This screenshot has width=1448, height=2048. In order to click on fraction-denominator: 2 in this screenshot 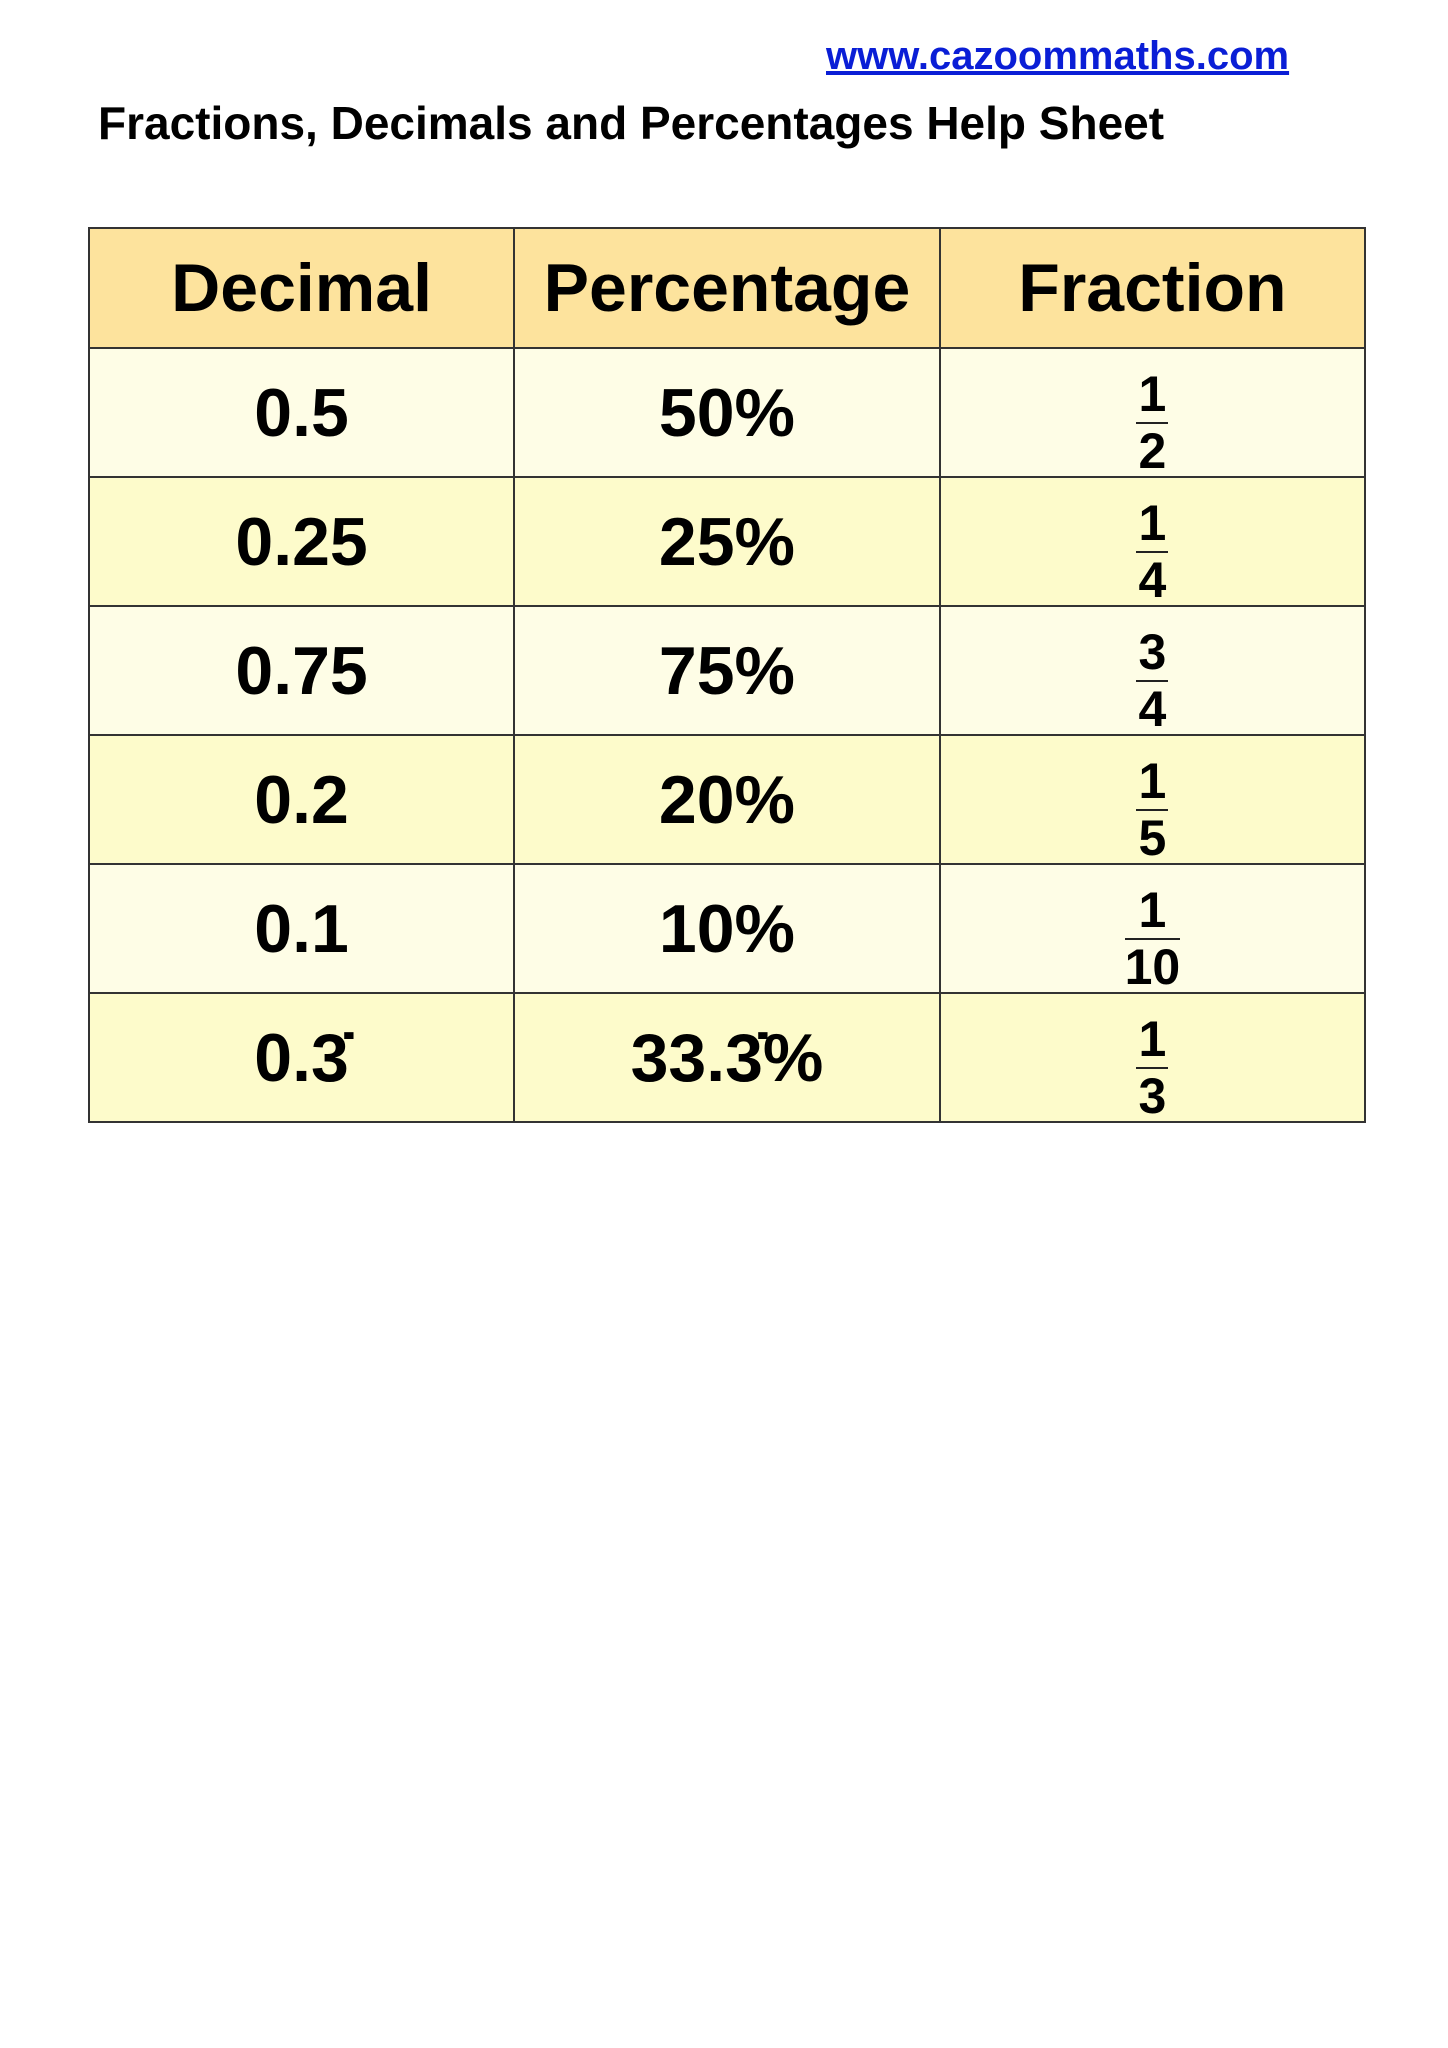, I will do `click(1152, 451)`.